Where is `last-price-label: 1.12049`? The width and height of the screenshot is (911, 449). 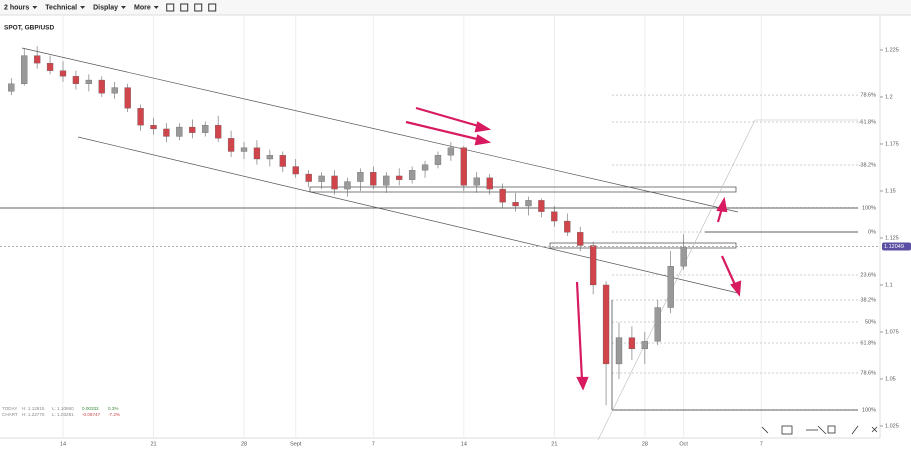
last-price-label: 1.12049 is located at coordinates (894, 247).